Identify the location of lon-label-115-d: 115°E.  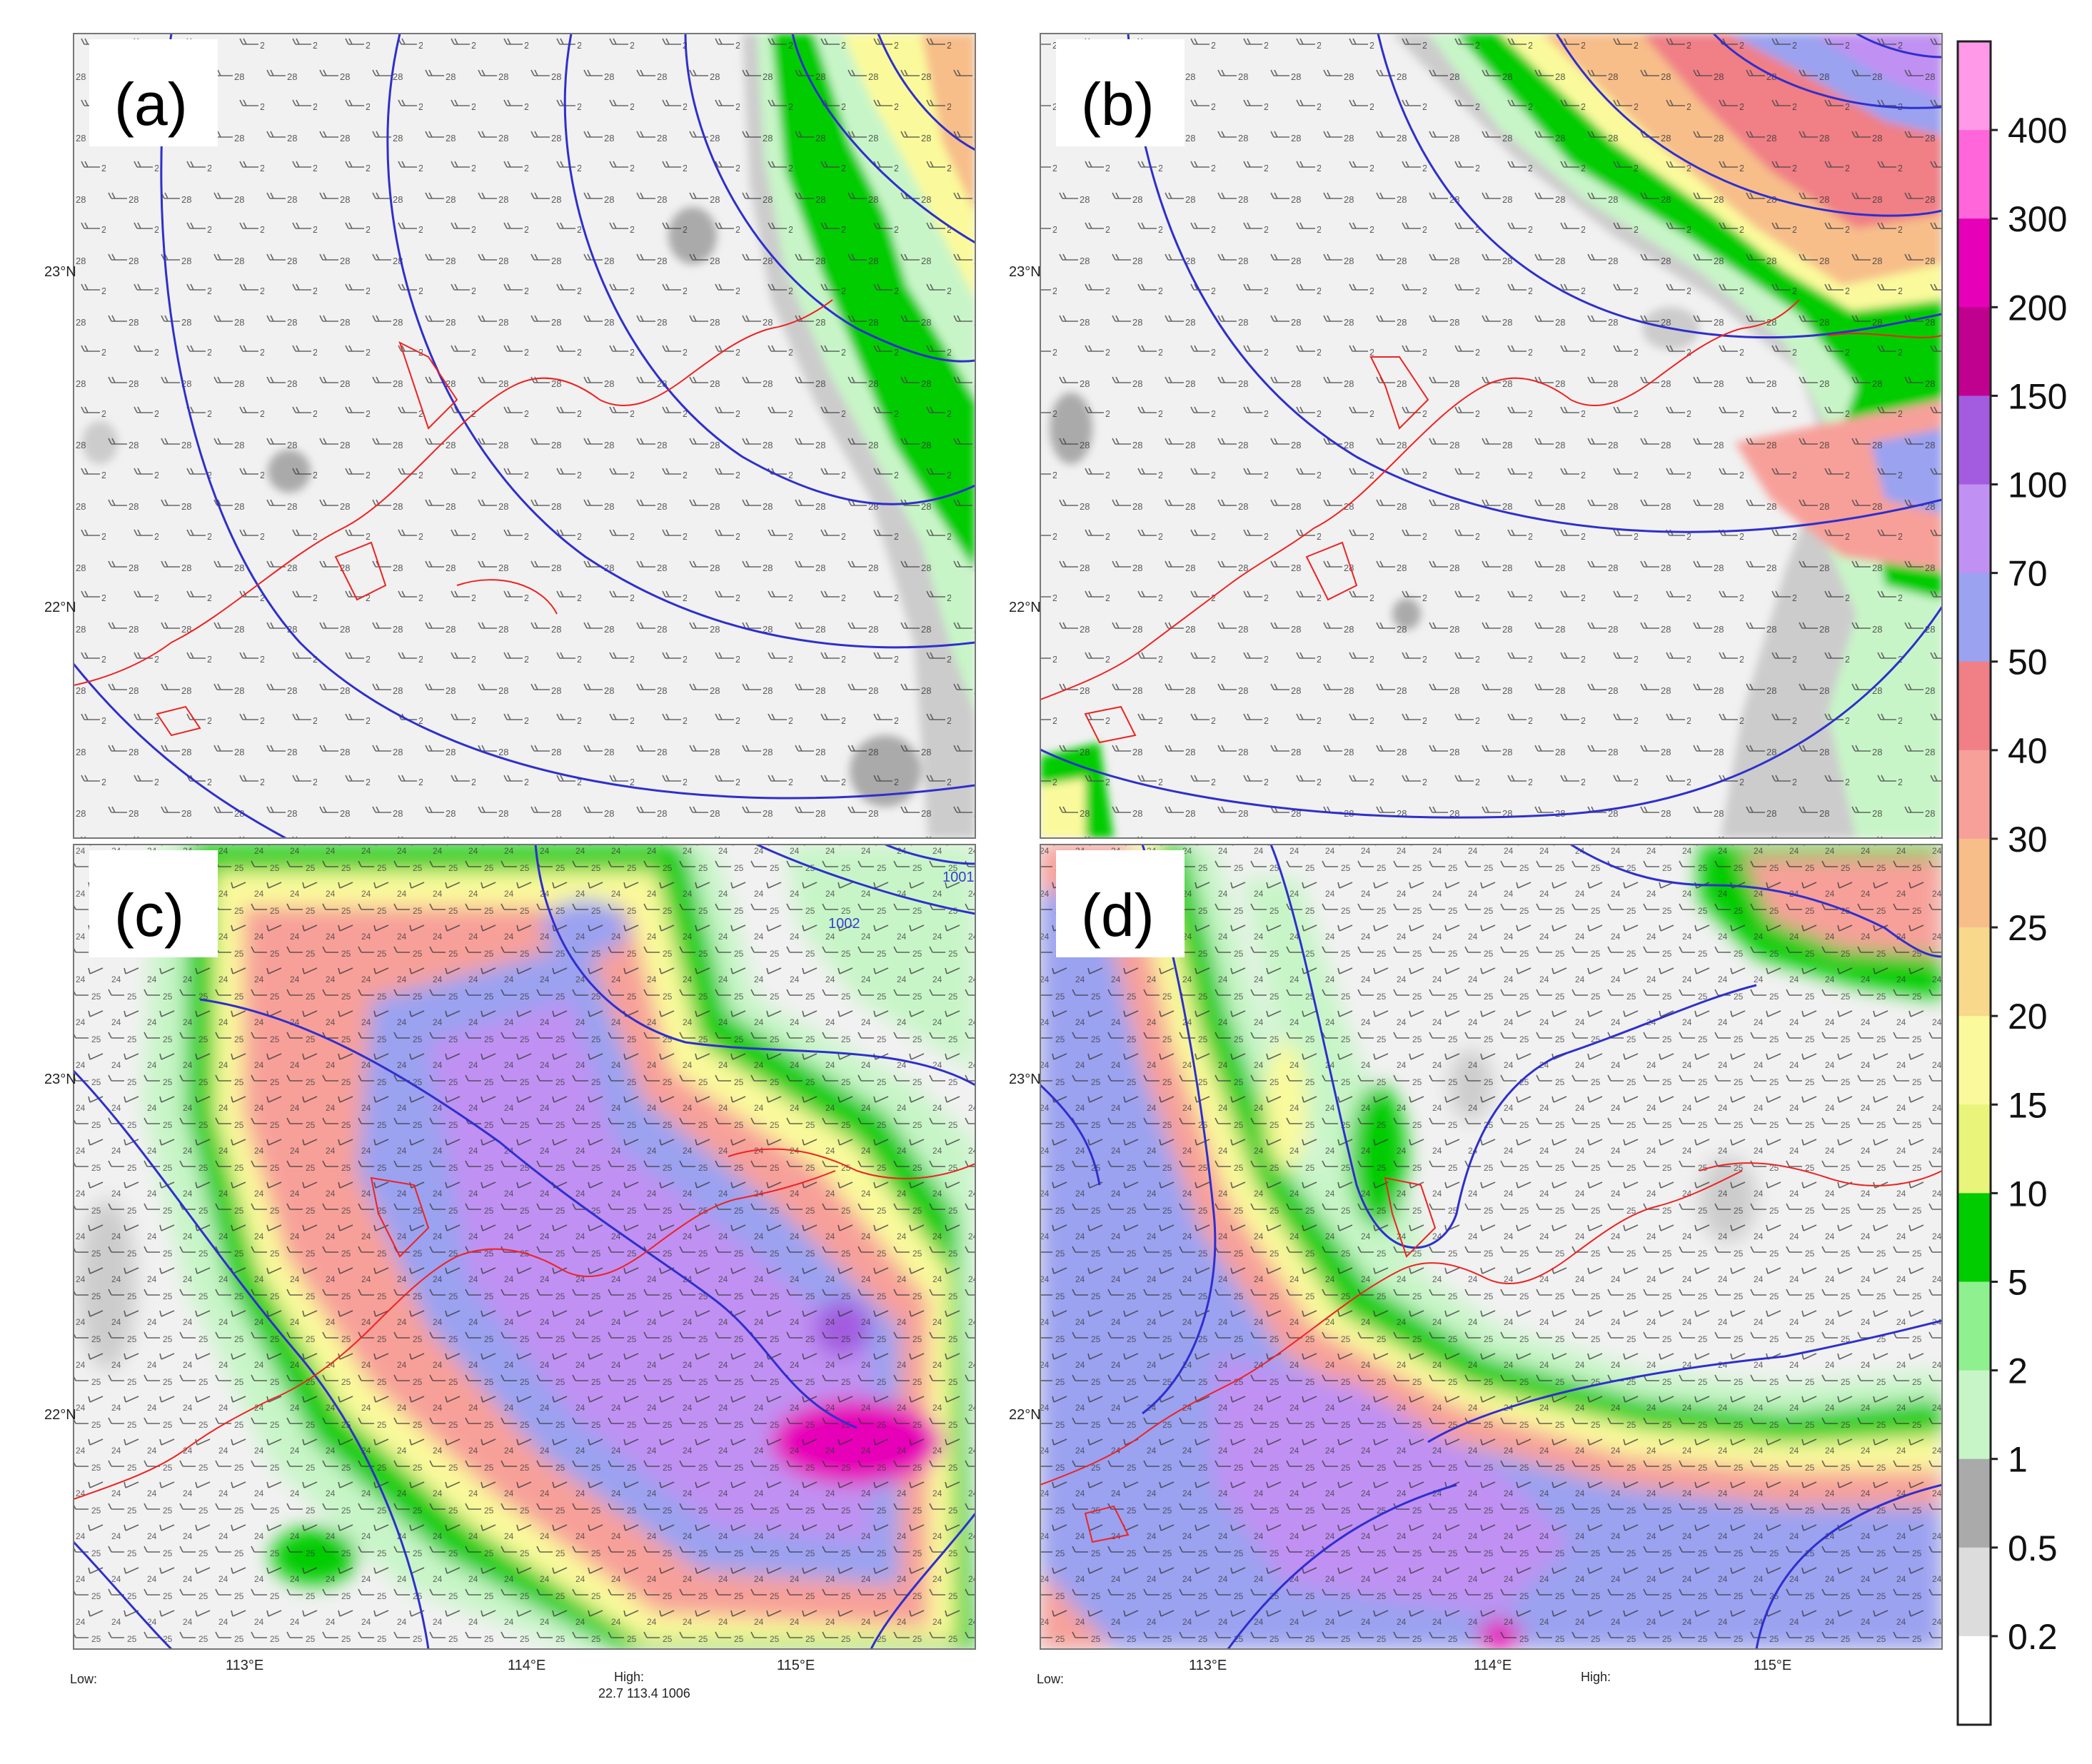
(1772, 1665).